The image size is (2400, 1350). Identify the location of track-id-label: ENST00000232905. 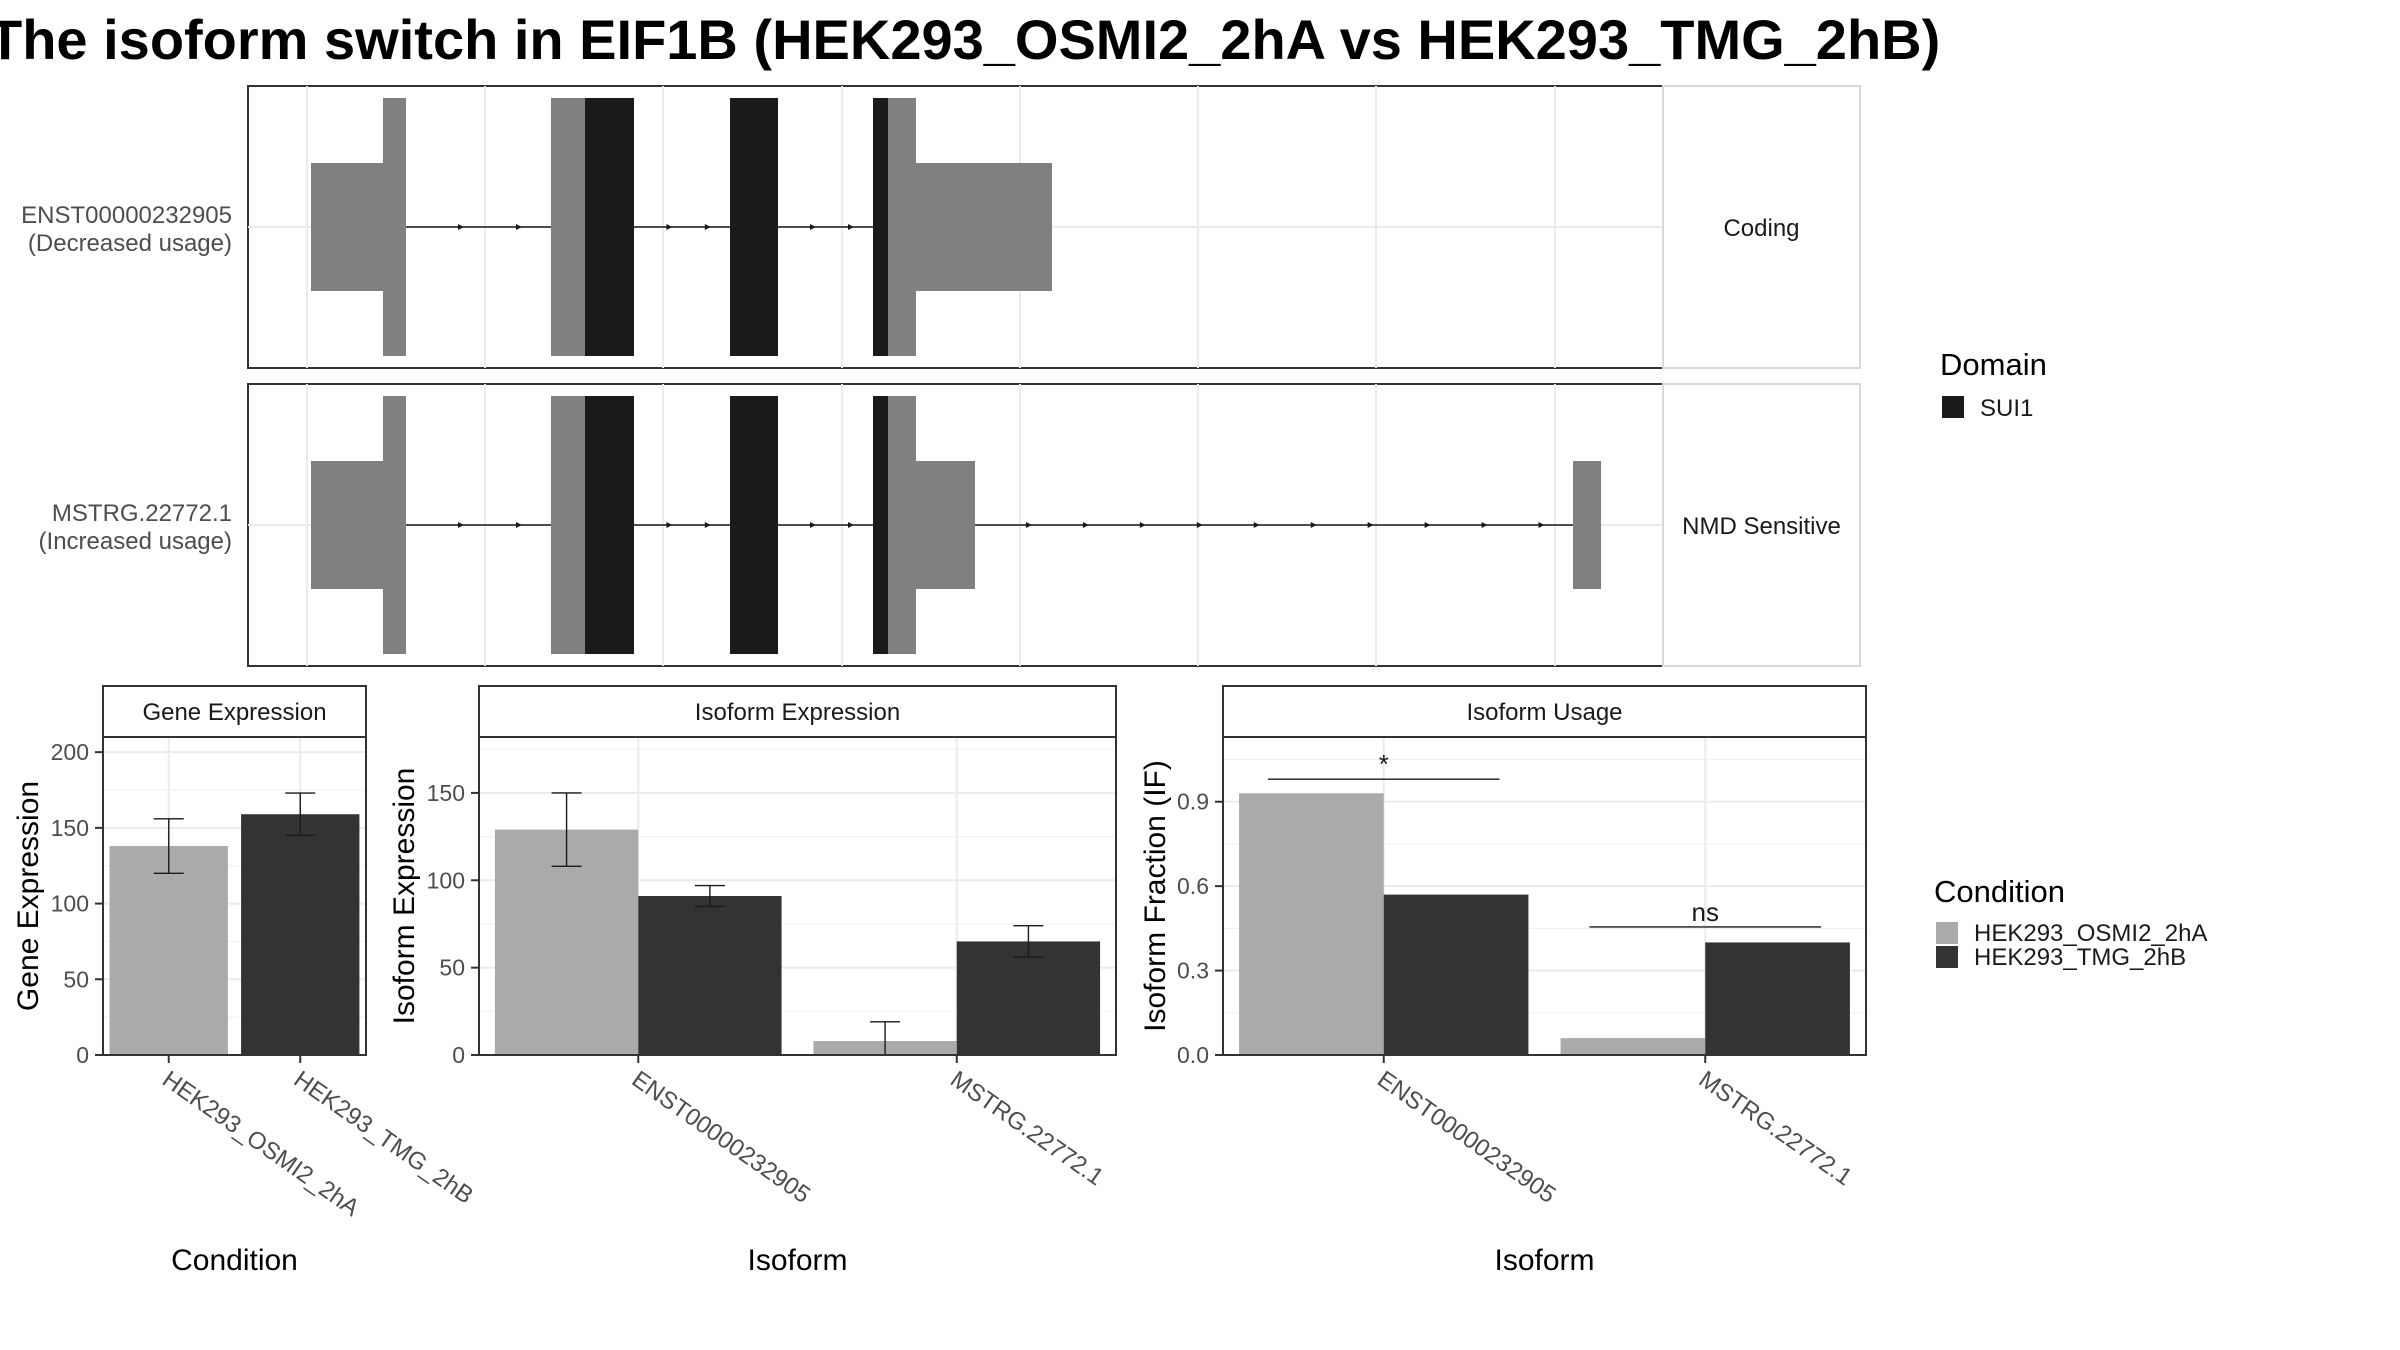
(126, 215).